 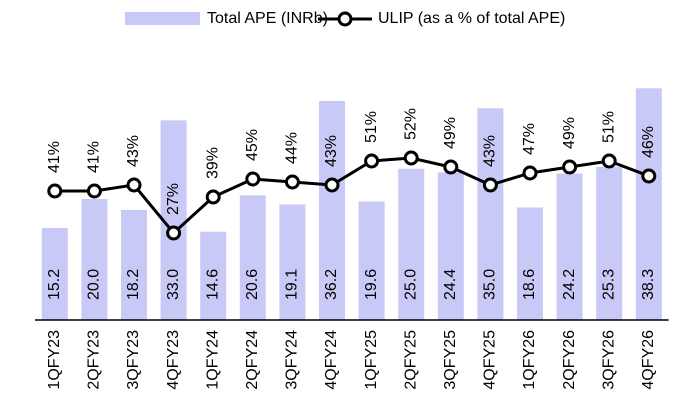 I want to click on bar-value-label: 19.1, so click(x=292, y=284).